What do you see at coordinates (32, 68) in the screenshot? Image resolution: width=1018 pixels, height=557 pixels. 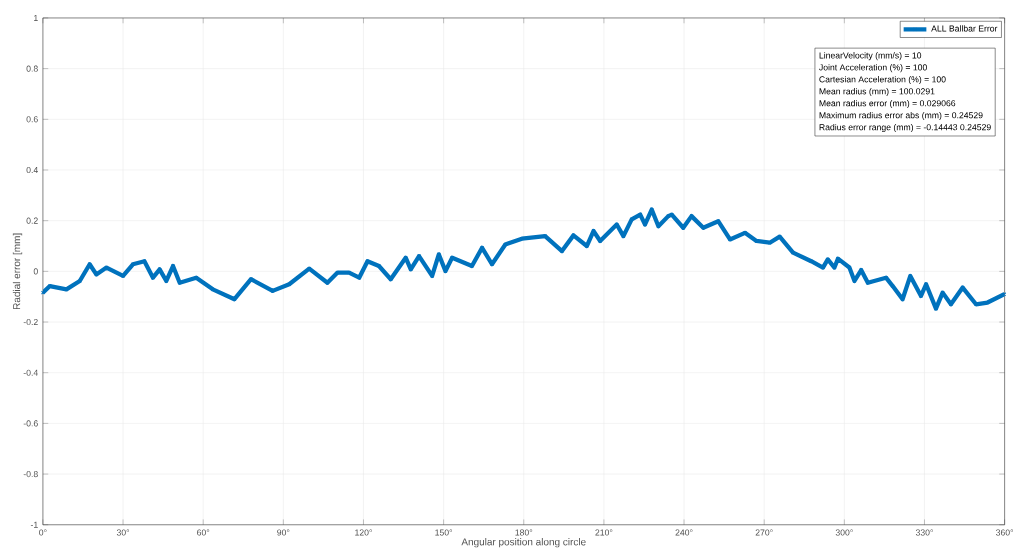 I see `y-tick-label: 0.8` at bounding box center [32, 68].